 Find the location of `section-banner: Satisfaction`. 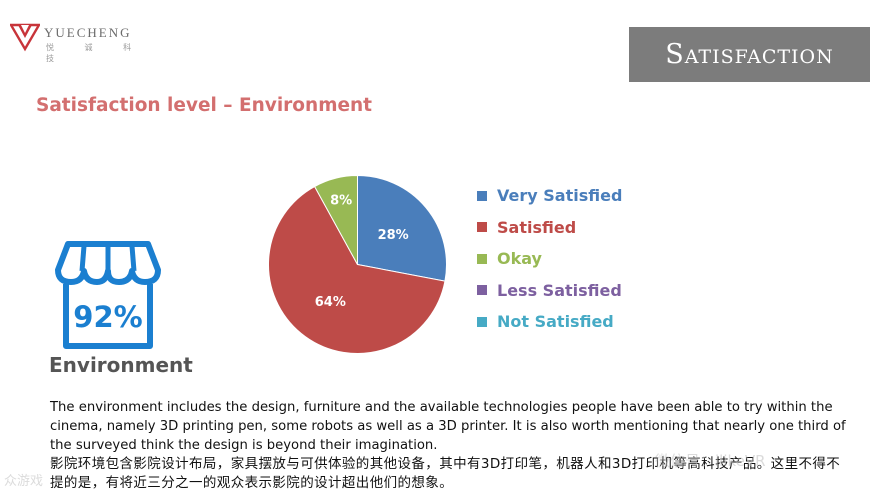

section-banner: Satisfaction is located at coordinates (749, 54).